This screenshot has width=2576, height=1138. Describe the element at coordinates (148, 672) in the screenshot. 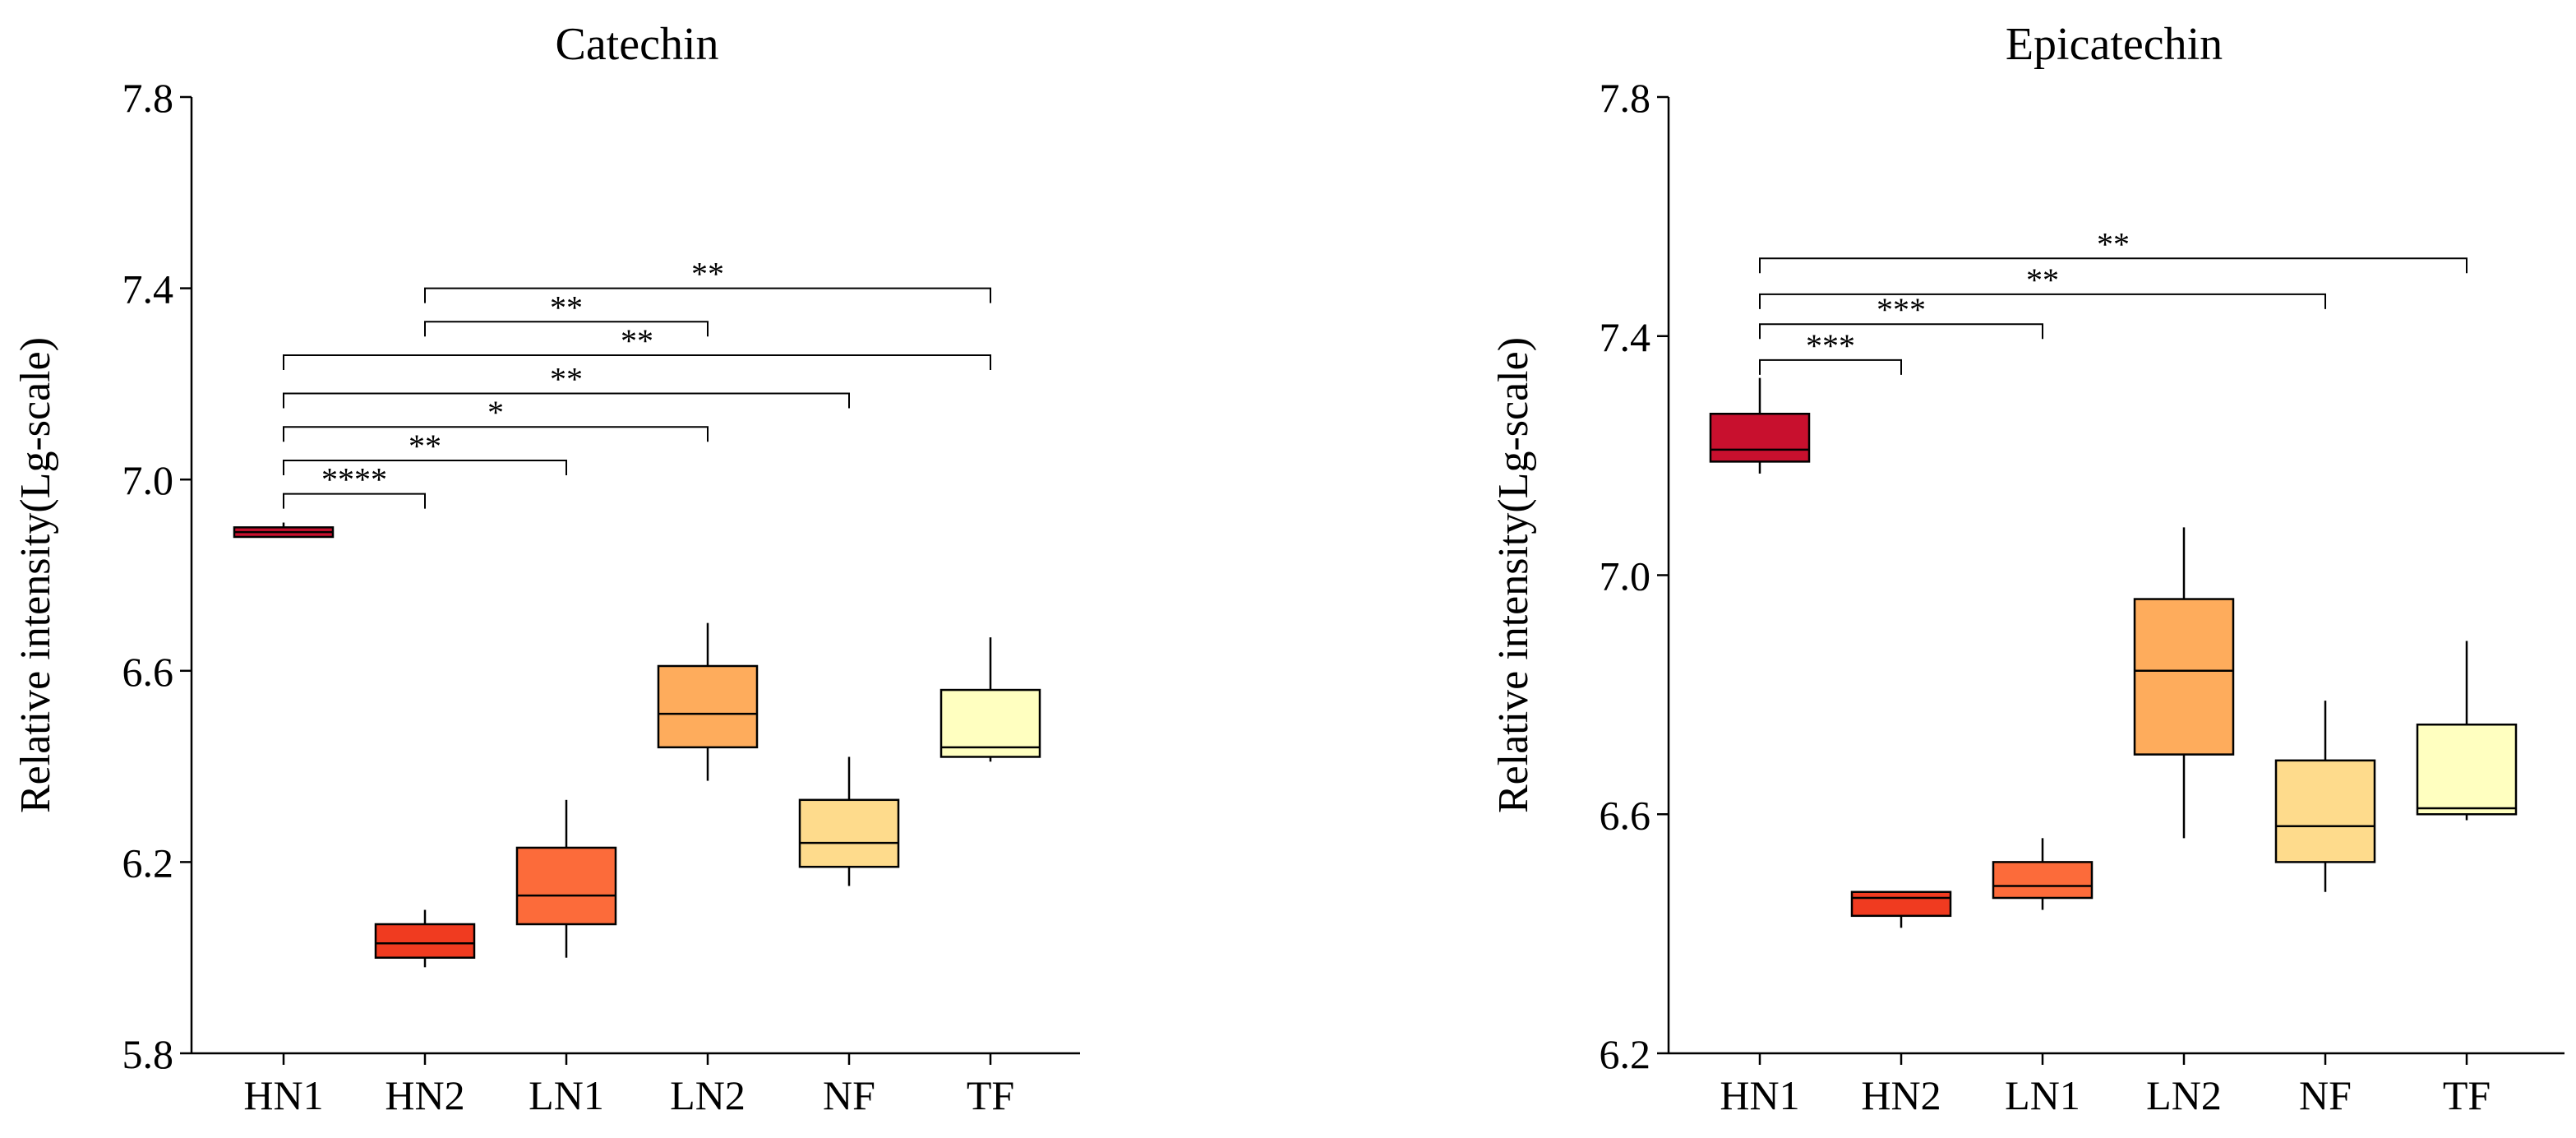

I see `catechin-y-tick-label: 6.6` at that location.